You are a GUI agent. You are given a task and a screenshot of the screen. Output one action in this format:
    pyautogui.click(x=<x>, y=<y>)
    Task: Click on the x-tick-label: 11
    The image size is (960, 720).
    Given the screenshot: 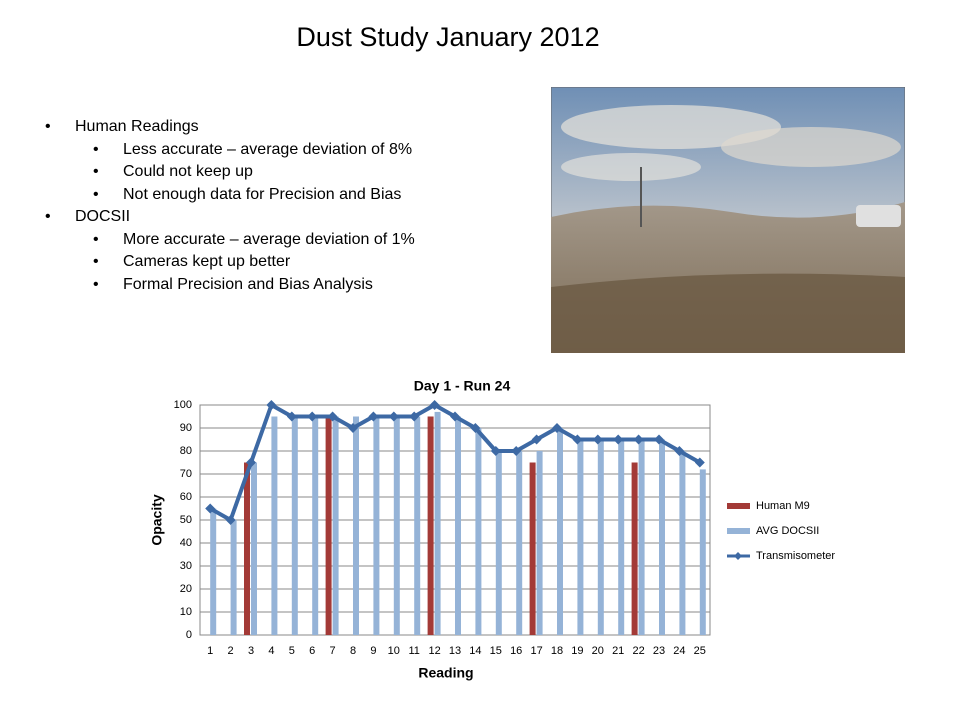 What is the action you would take?
    pyautogui.click(x=413, y=651)
    